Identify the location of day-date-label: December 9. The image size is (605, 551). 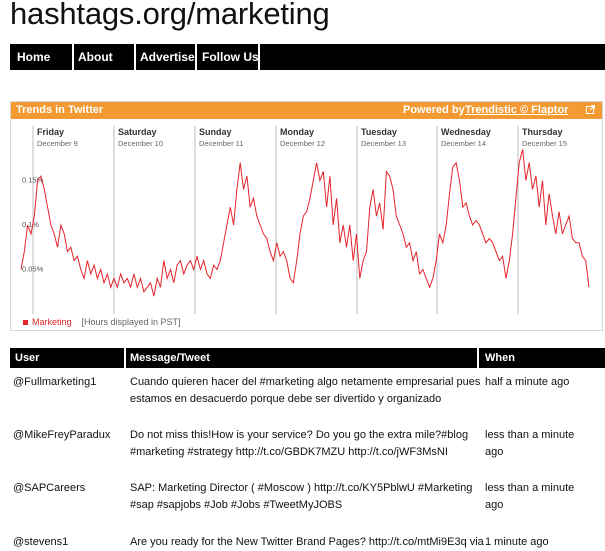
(57, 143).